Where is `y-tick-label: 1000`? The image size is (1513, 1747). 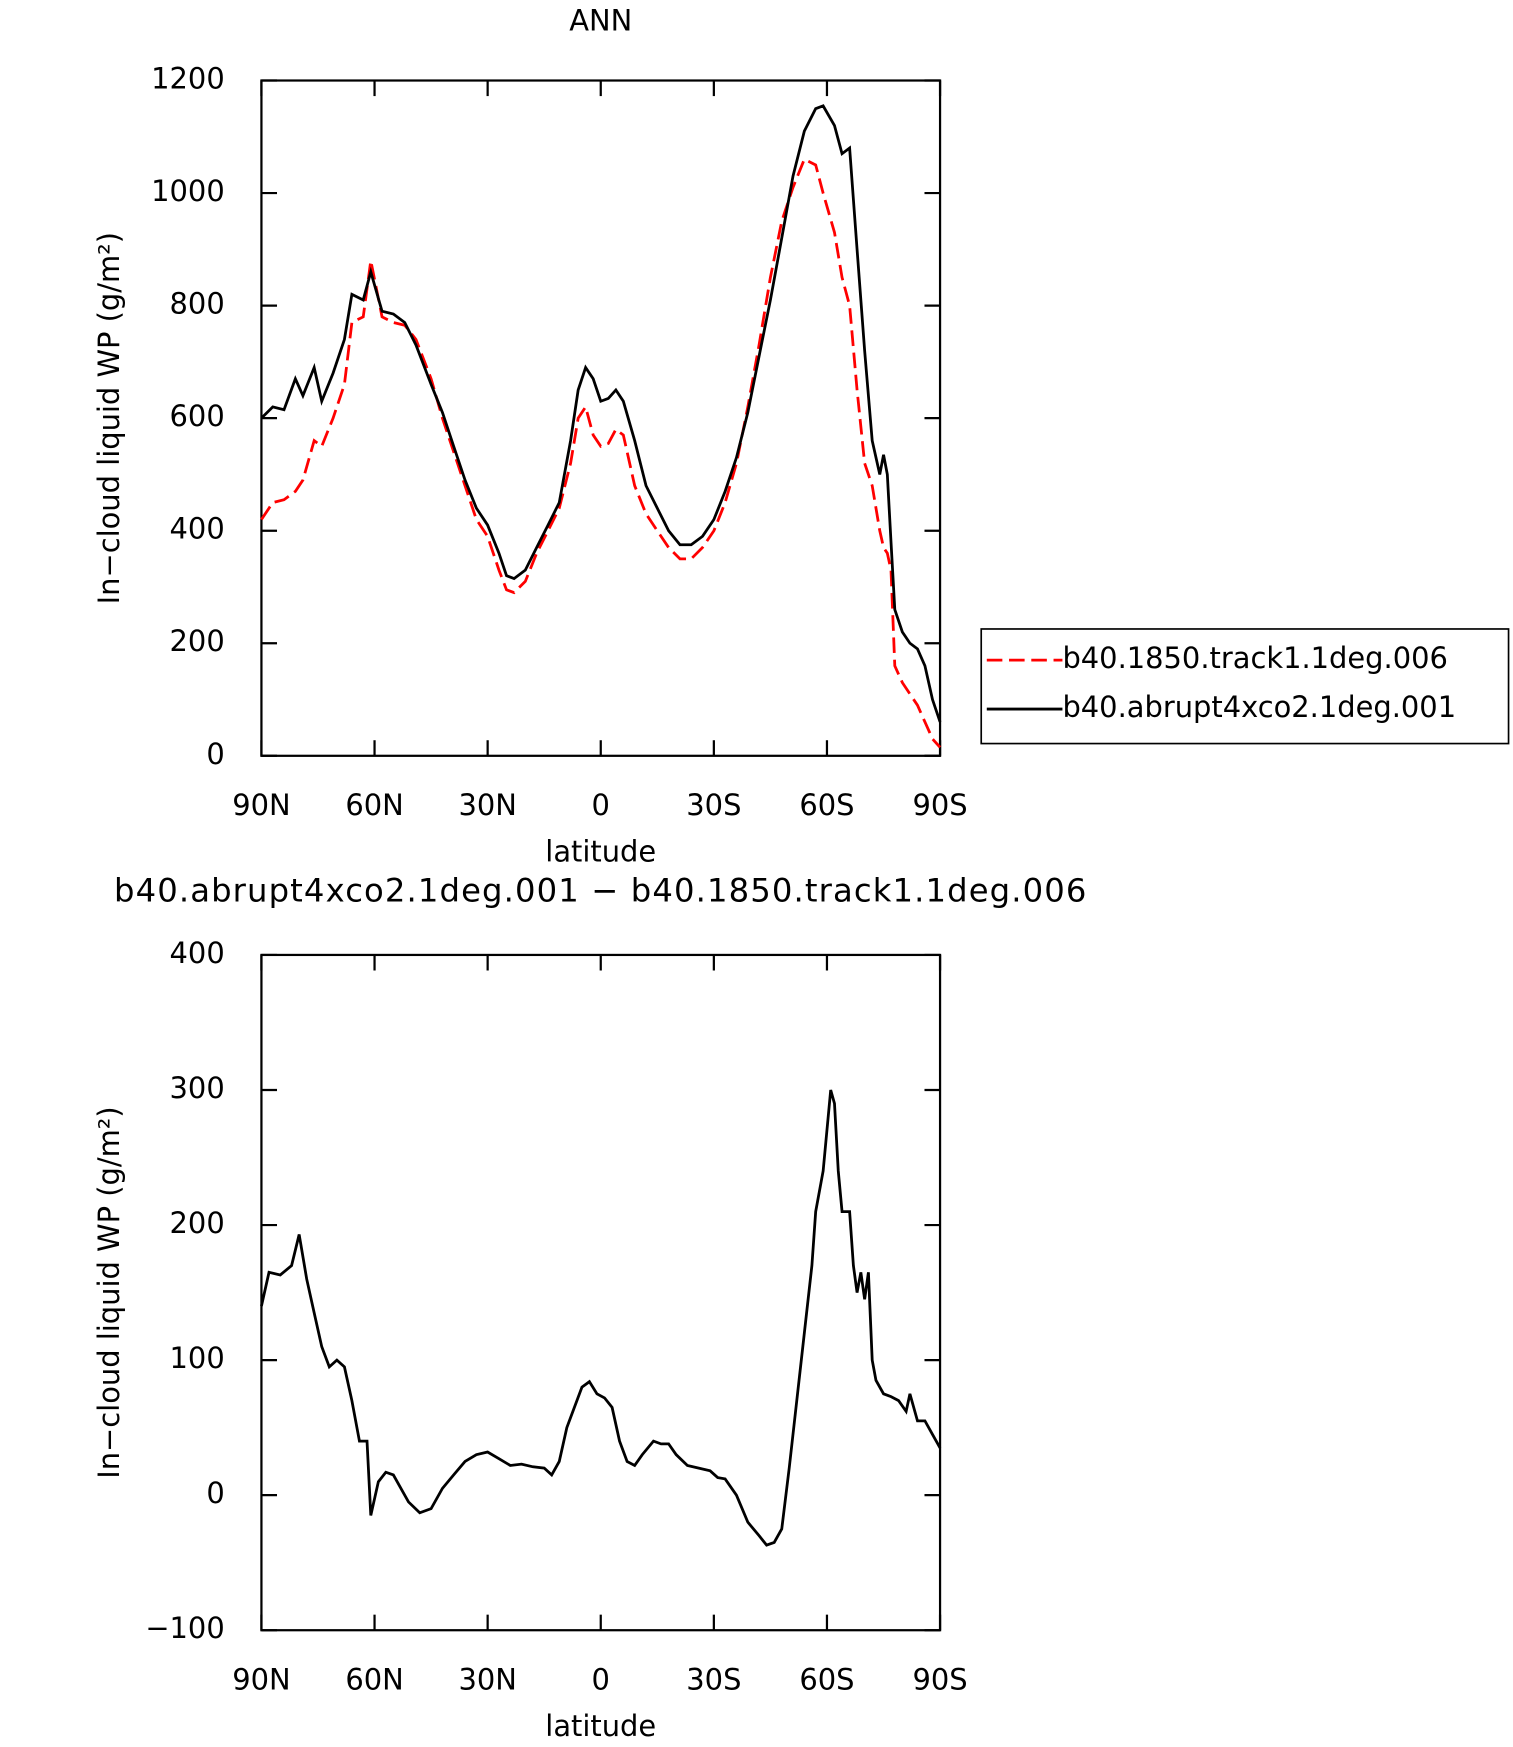 y-tick-label: 1000 is located at coordinates (188, 191).